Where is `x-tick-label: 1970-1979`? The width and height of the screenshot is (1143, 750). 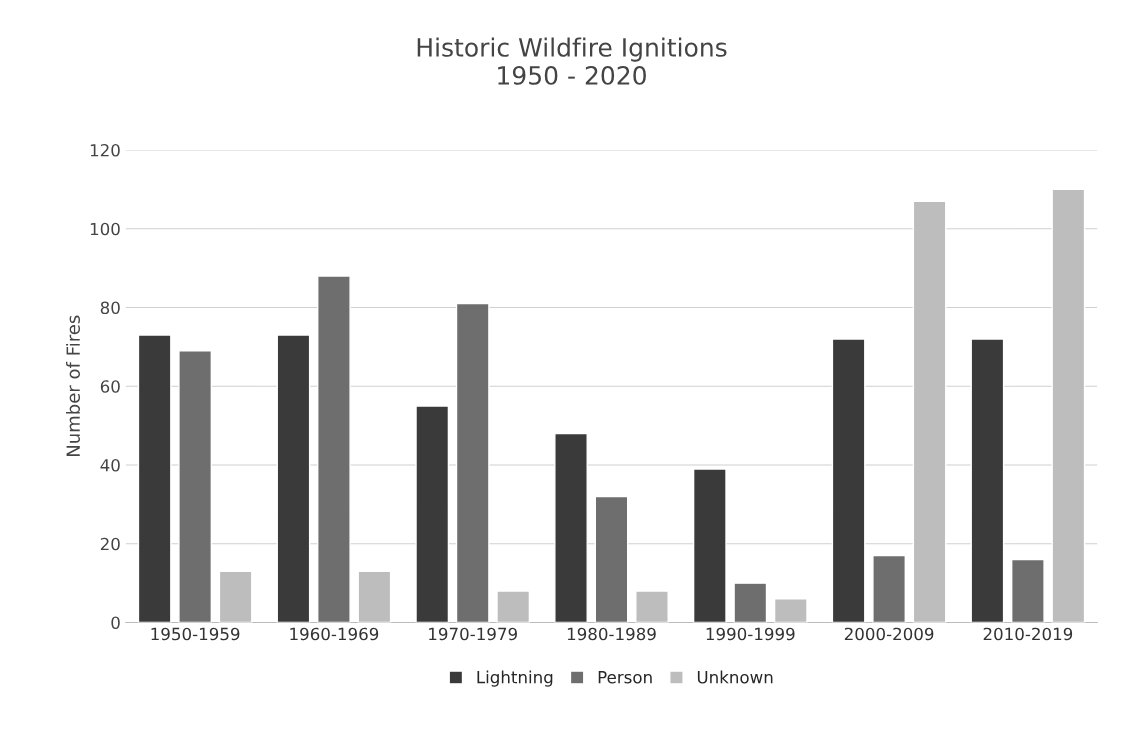
x-tick-label: 1970-1979 is located at coordinates (473, 634).